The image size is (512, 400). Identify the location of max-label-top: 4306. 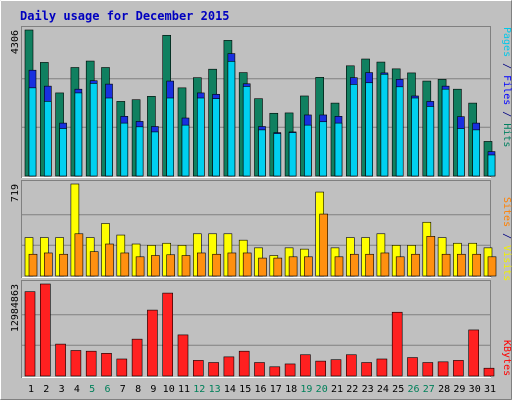
(15, 42).